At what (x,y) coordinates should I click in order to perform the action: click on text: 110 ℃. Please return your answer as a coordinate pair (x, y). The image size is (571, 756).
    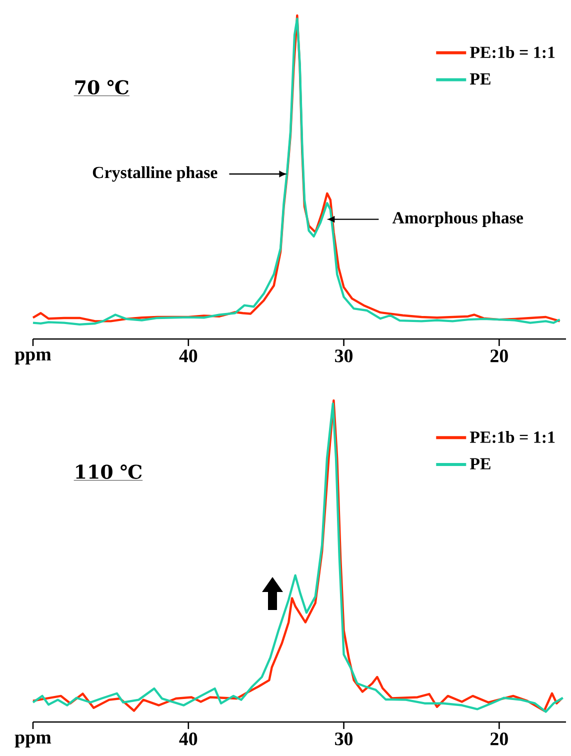
    Looking at the image, I should click on (109, 471).